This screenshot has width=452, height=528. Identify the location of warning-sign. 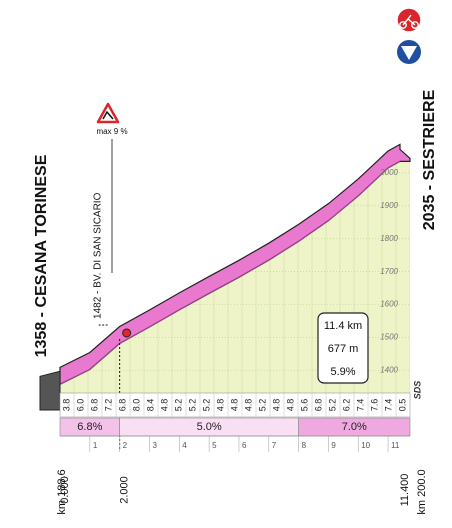
(108, 113).